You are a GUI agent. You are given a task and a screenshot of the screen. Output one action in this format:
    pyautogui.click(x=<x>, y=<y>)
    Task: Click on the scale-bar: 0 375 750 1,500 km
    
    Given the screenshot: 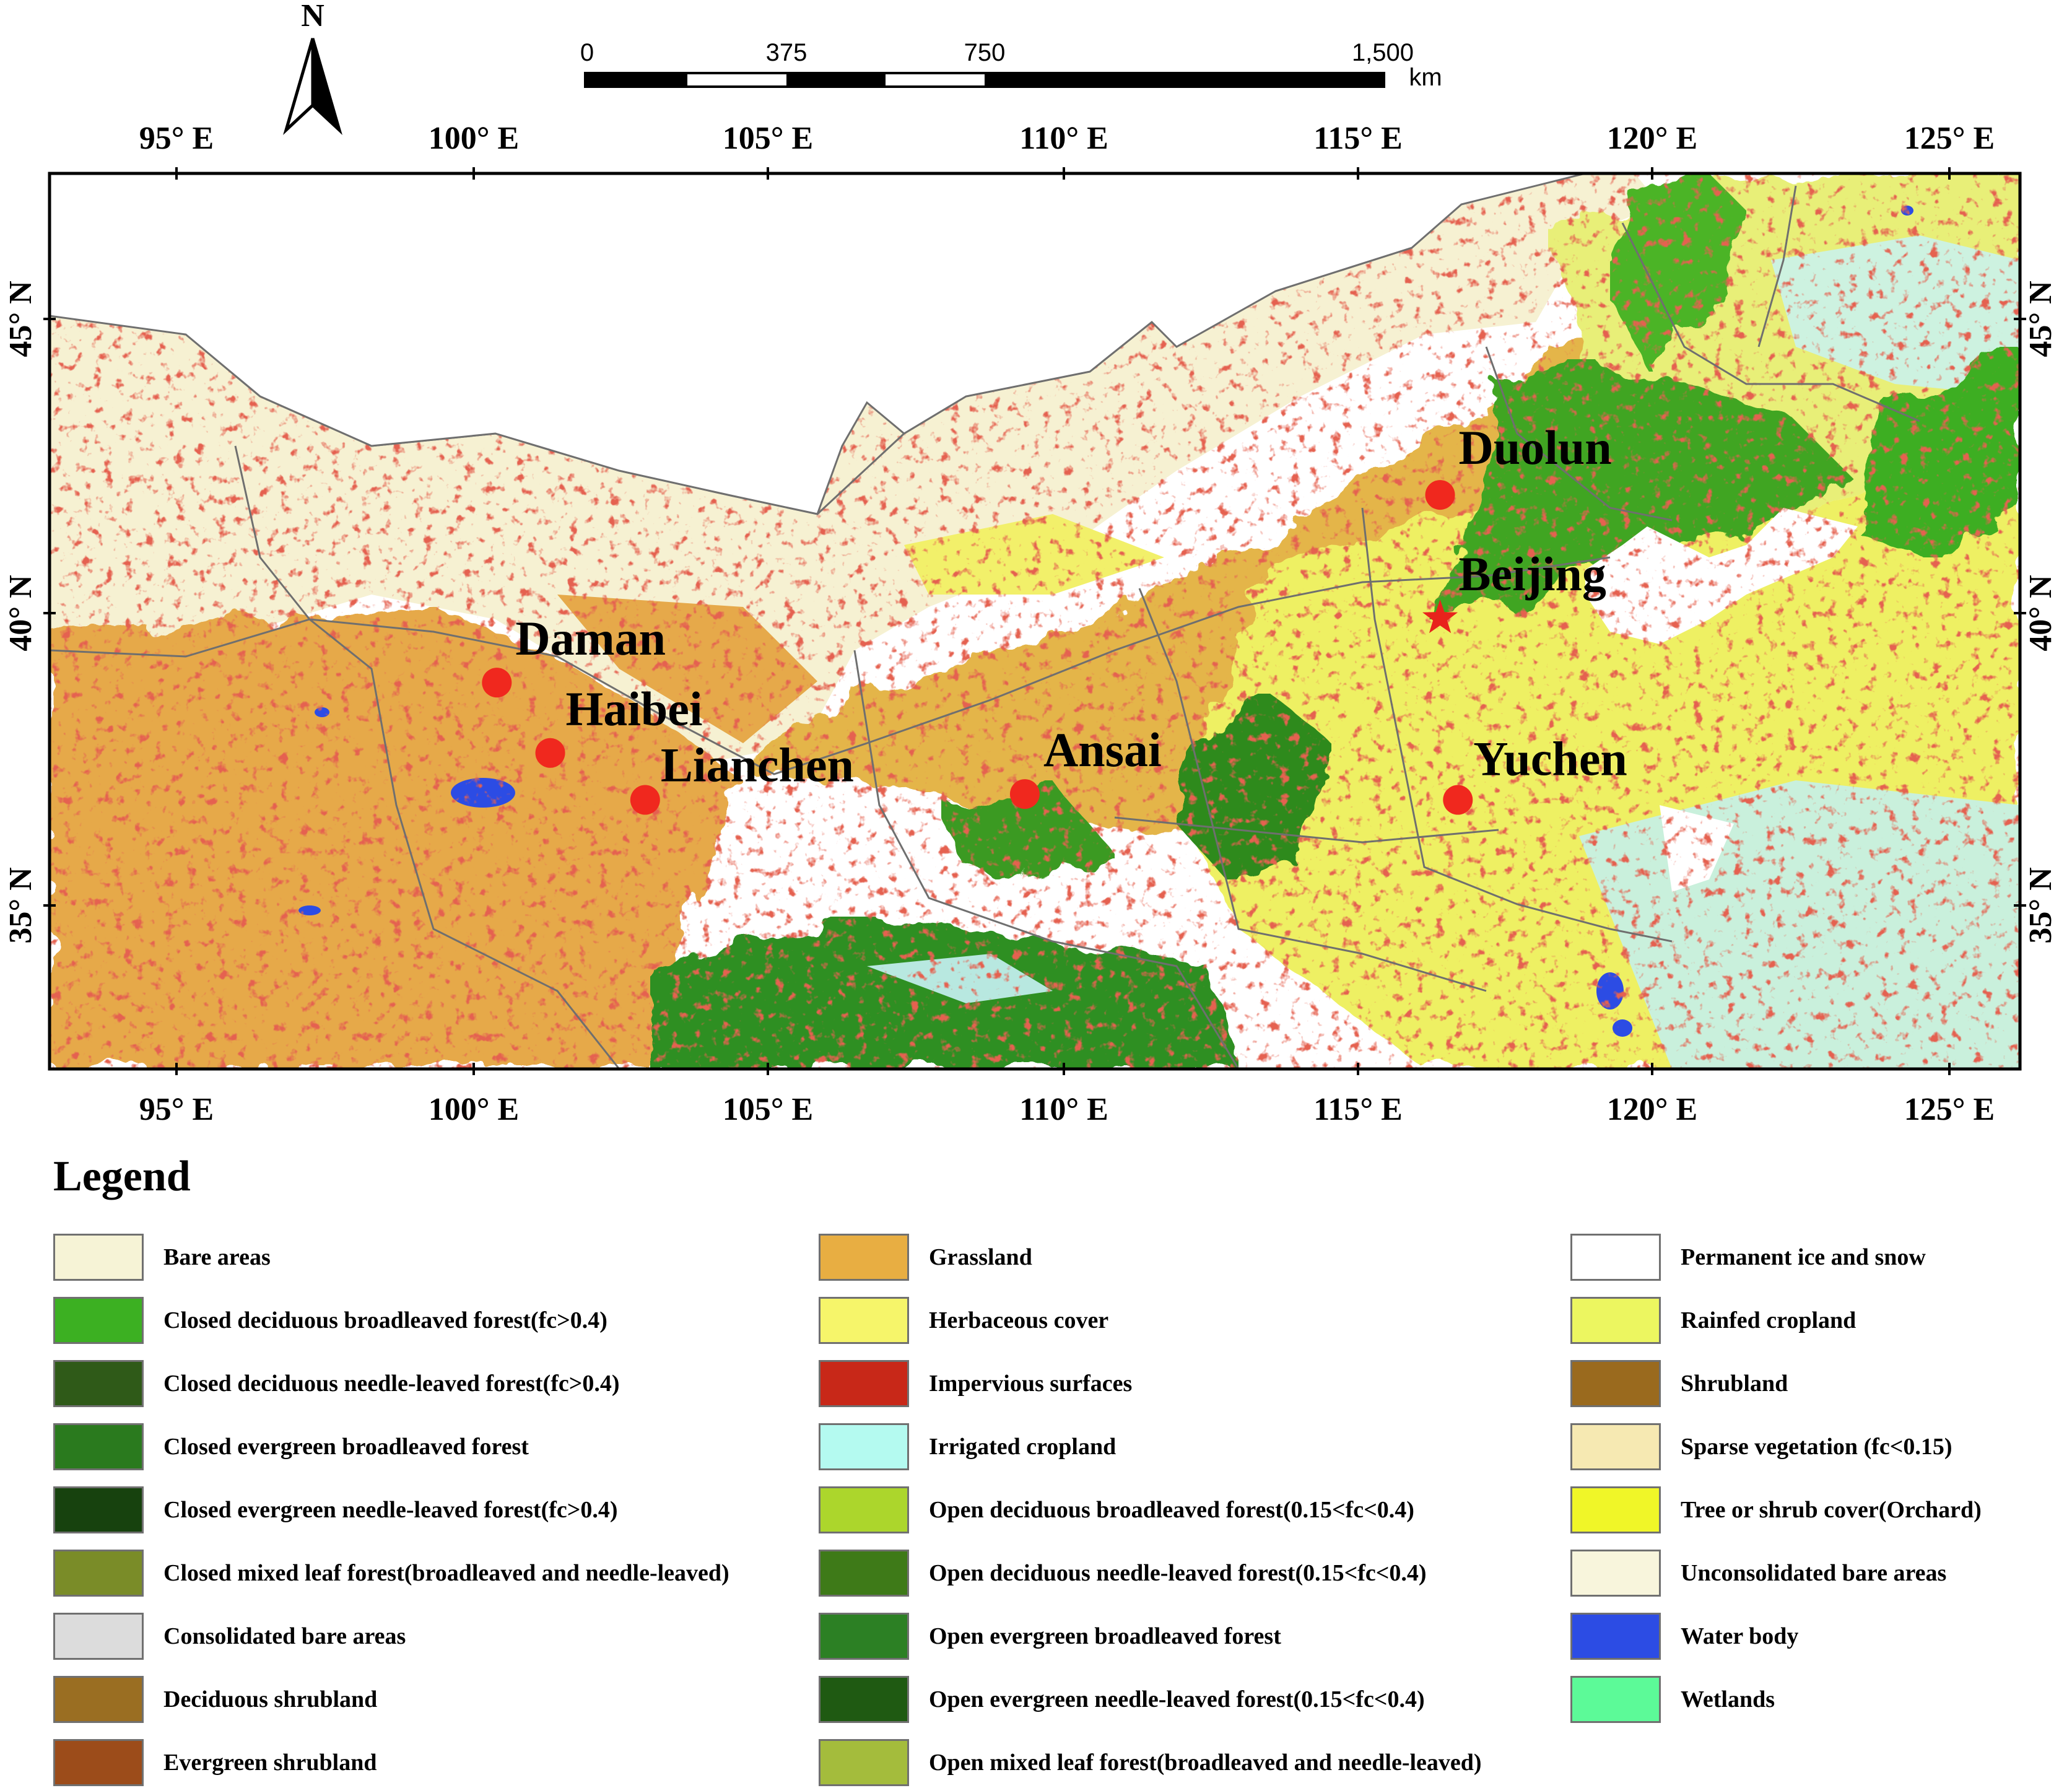 What is the action you would take?
    pyautogui.click(x=1011, y=65)
    